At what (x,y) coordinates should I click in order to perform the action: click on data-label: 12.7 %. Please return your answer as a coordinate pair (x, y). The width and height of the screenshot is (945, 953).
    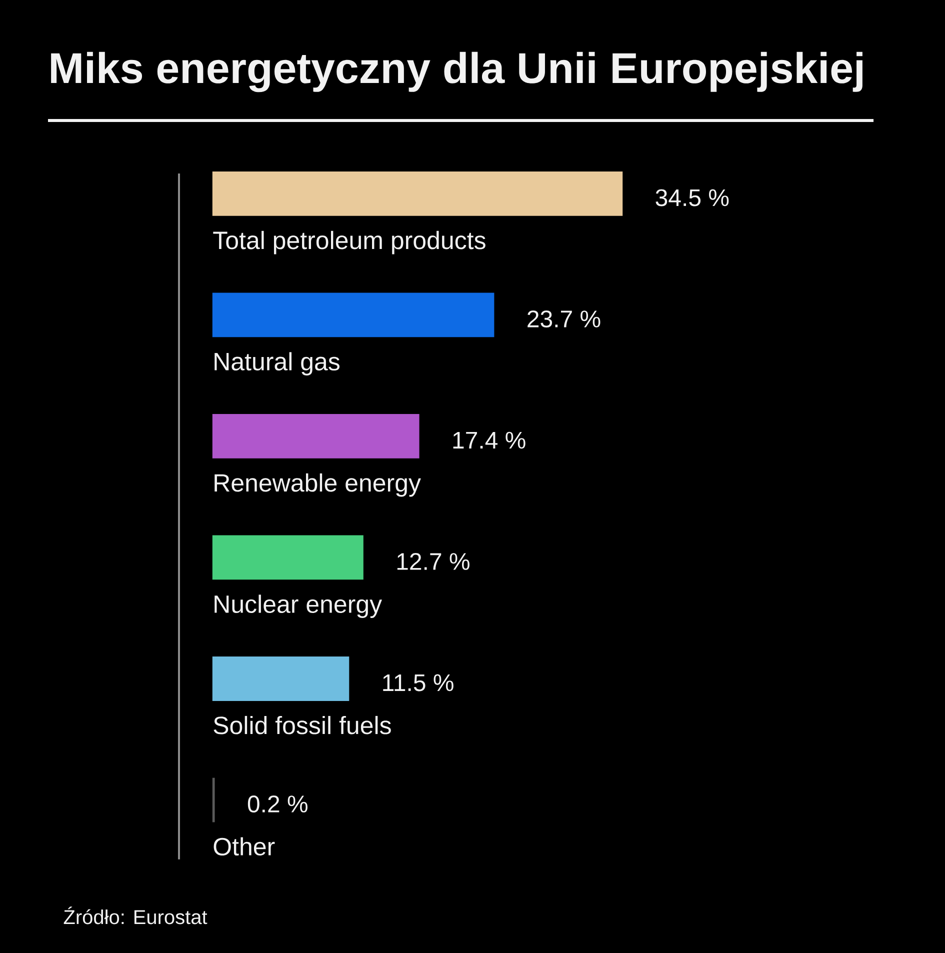
    Looking at the image, I should click on (433, 561).